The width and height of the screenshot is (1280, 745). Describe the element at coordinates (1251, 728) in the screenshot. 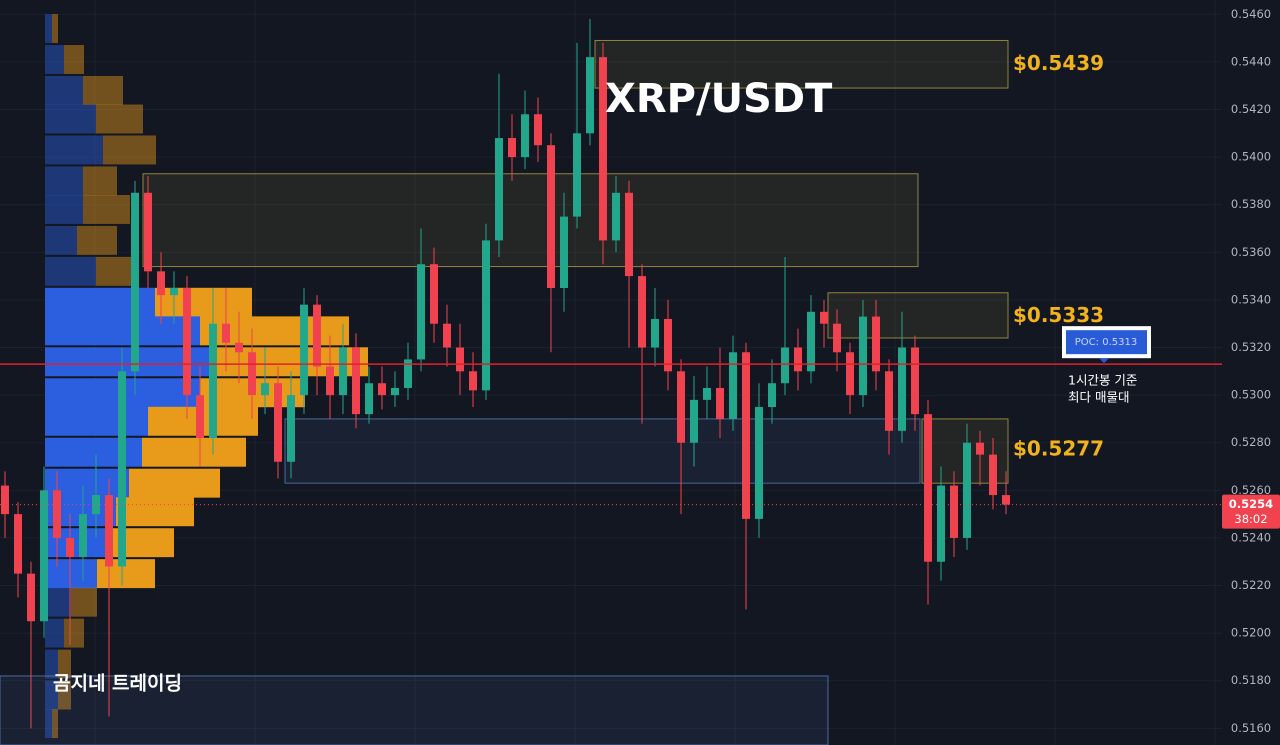

I see `y-tick-label: 0.5160` at that location.